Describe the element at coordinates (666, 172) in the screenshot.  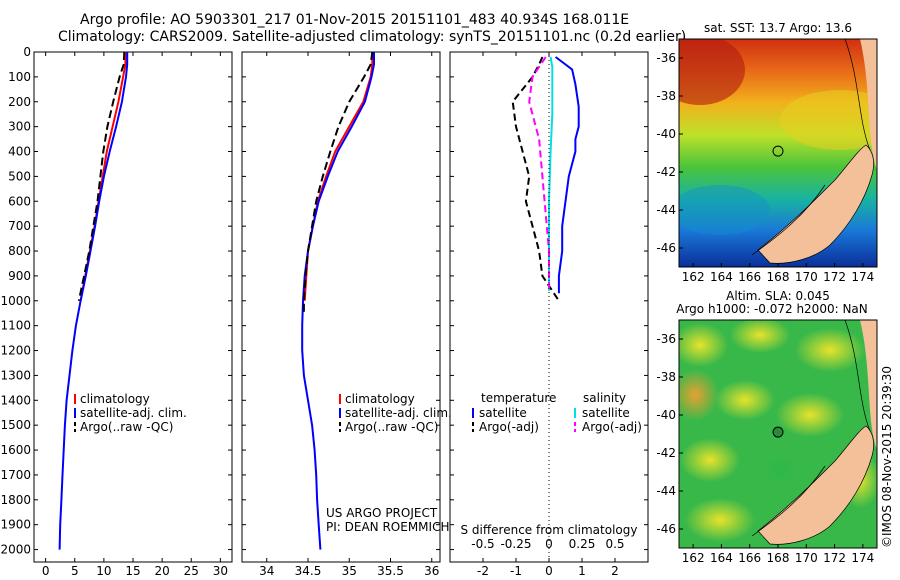
I see `sst_map-ytick-label: -42` at that location.